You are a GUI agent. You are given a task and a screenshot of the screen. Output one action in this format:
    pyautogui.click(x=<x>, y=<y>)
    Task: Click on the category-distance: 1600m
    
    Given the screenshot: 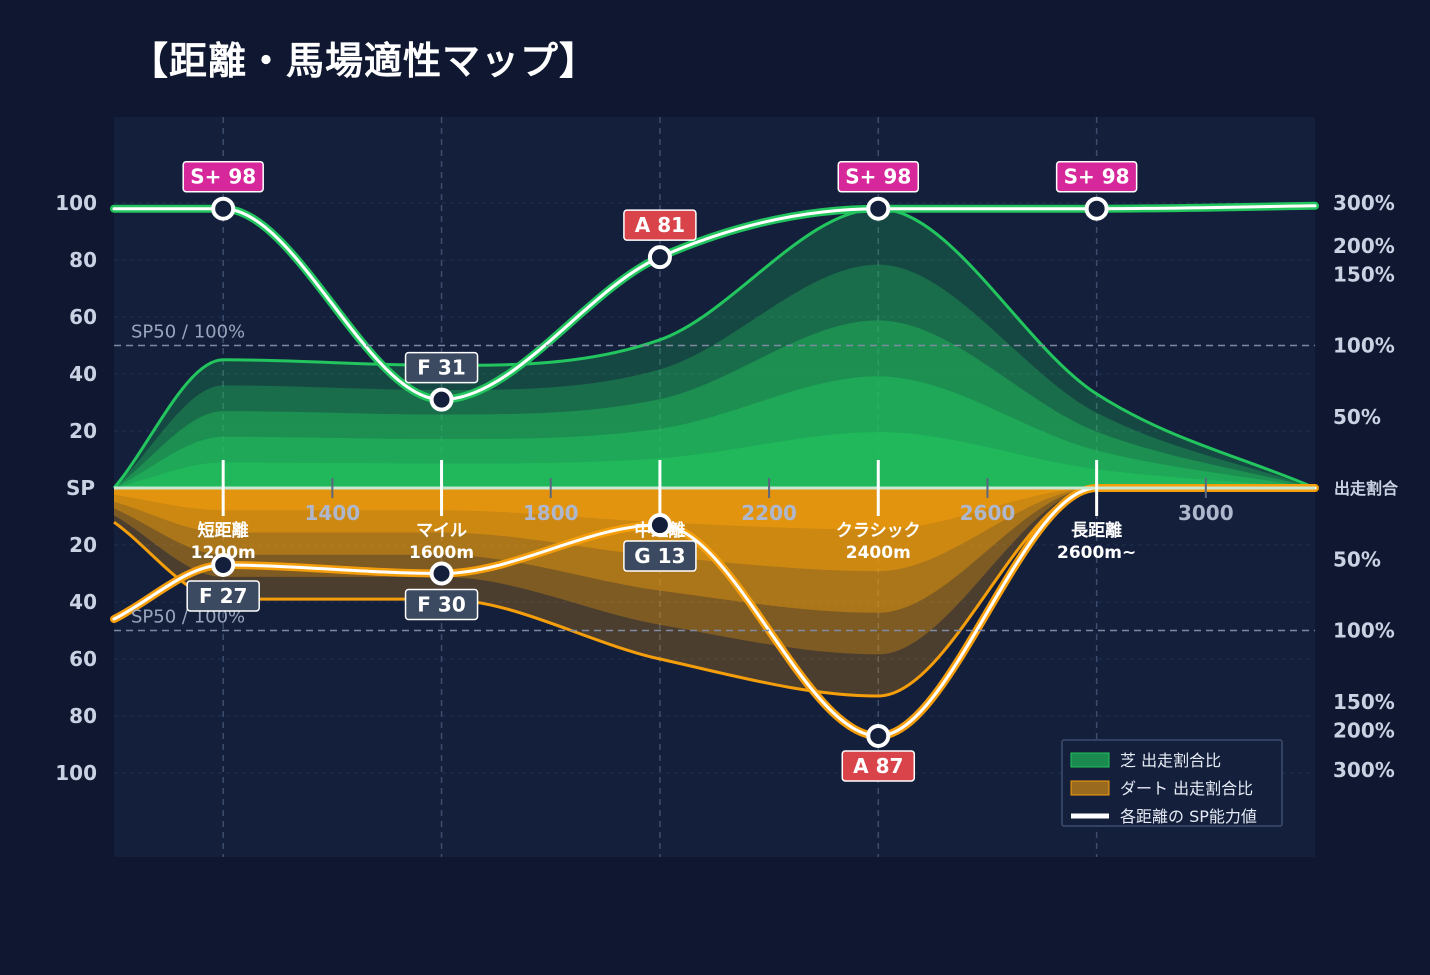 What is the action you would take?
    pyautogui.click(x=441, y=553)
    